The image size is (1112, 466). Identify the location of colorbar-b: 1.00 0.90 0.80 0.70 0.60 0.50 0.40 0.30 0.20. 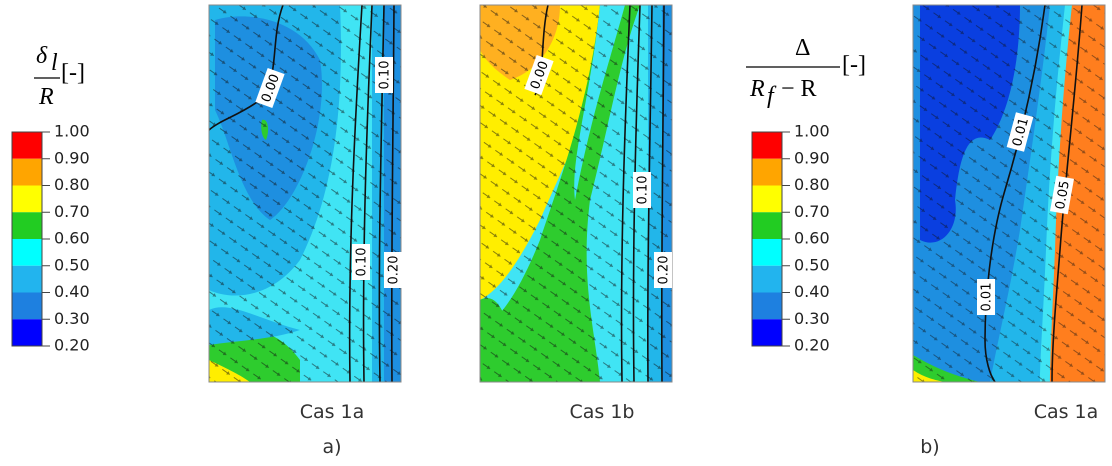
(790, 238).